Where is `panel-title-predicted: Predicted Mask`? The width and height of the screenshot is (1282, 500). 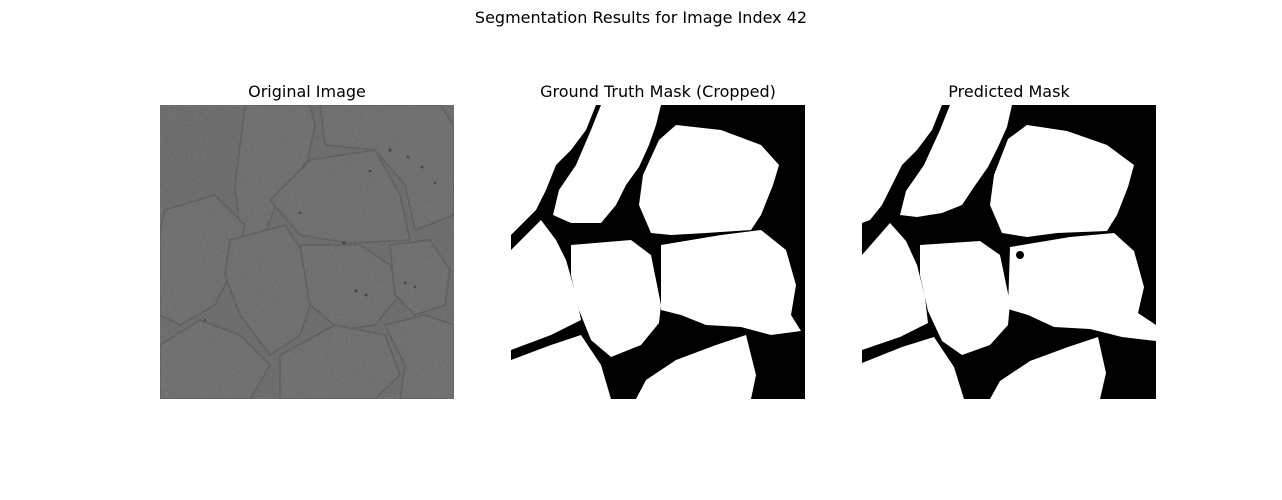 panel-title-predicted: Predicted Mask is located at coordinates (1009, 91).